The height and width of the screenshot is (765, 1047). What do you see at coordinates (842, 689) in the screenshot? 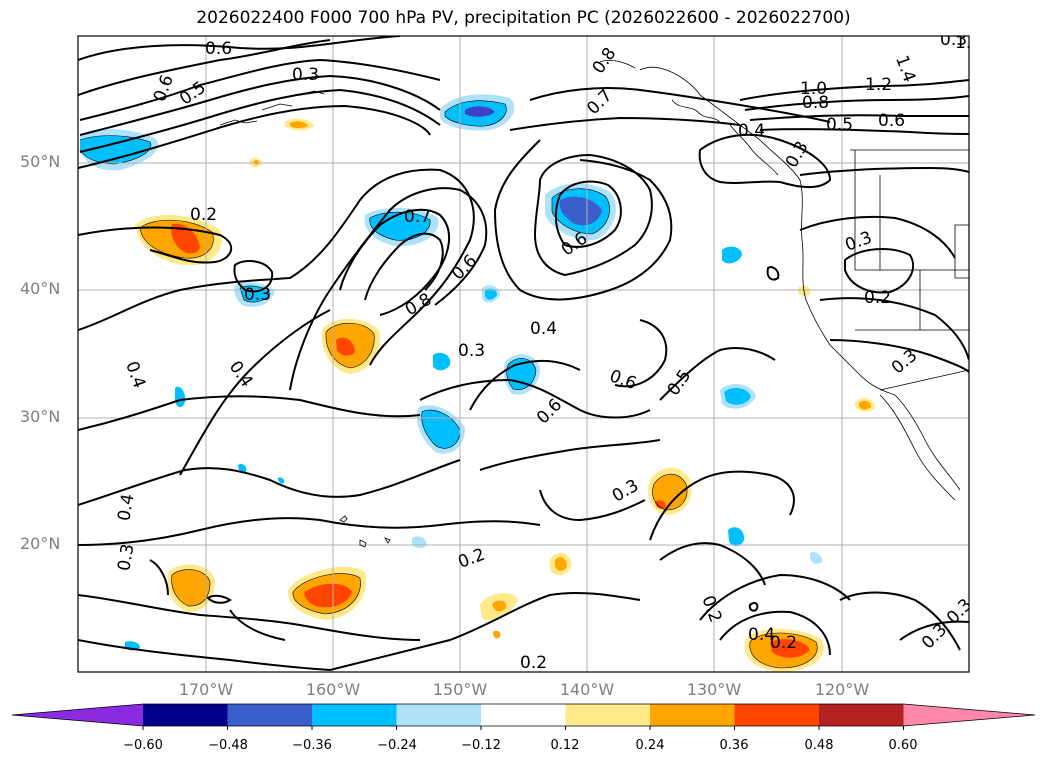
I see `lon-label: 120°W` at bounding box center [842, 689].